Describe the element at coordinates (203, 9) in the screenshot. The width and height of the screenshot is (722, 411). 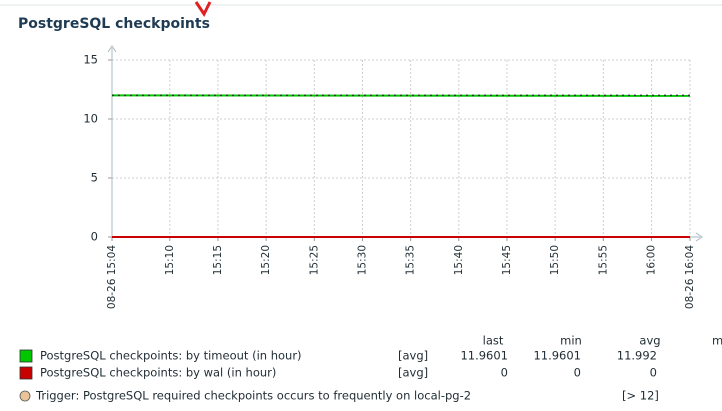
I see `cursor-arrow` at that location.